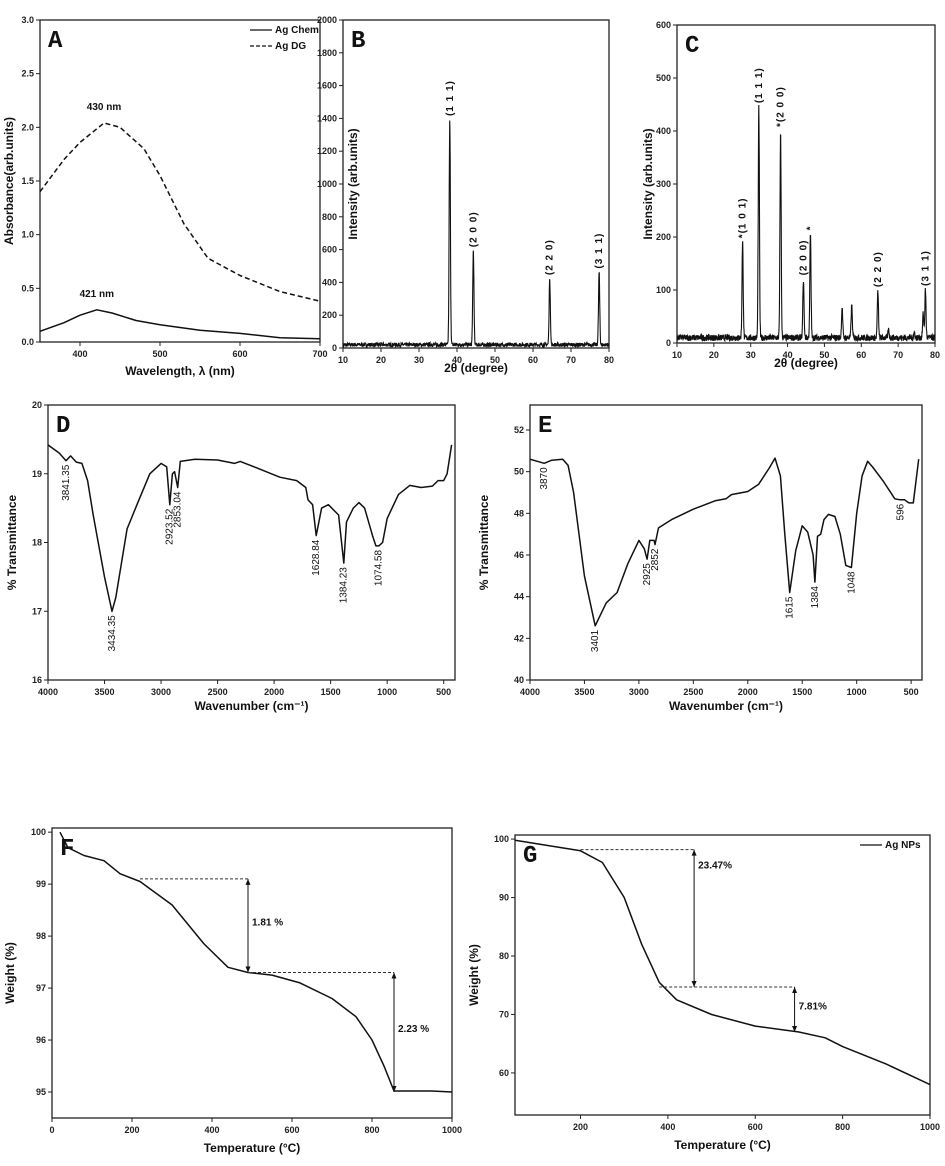  What do you see at coordinates (41, 936) in the screenshot?
I see `y-tick-label: 98` at bounding box center [41, 936].